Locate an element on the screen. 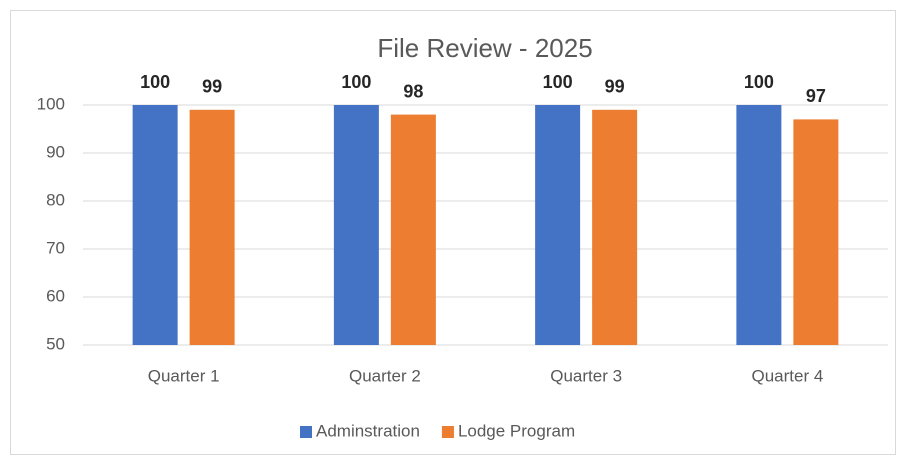 Image resolution: width=906 pixels, height=465 pixels. legend-label: Lodge Program is located at coordinates (516, 430).